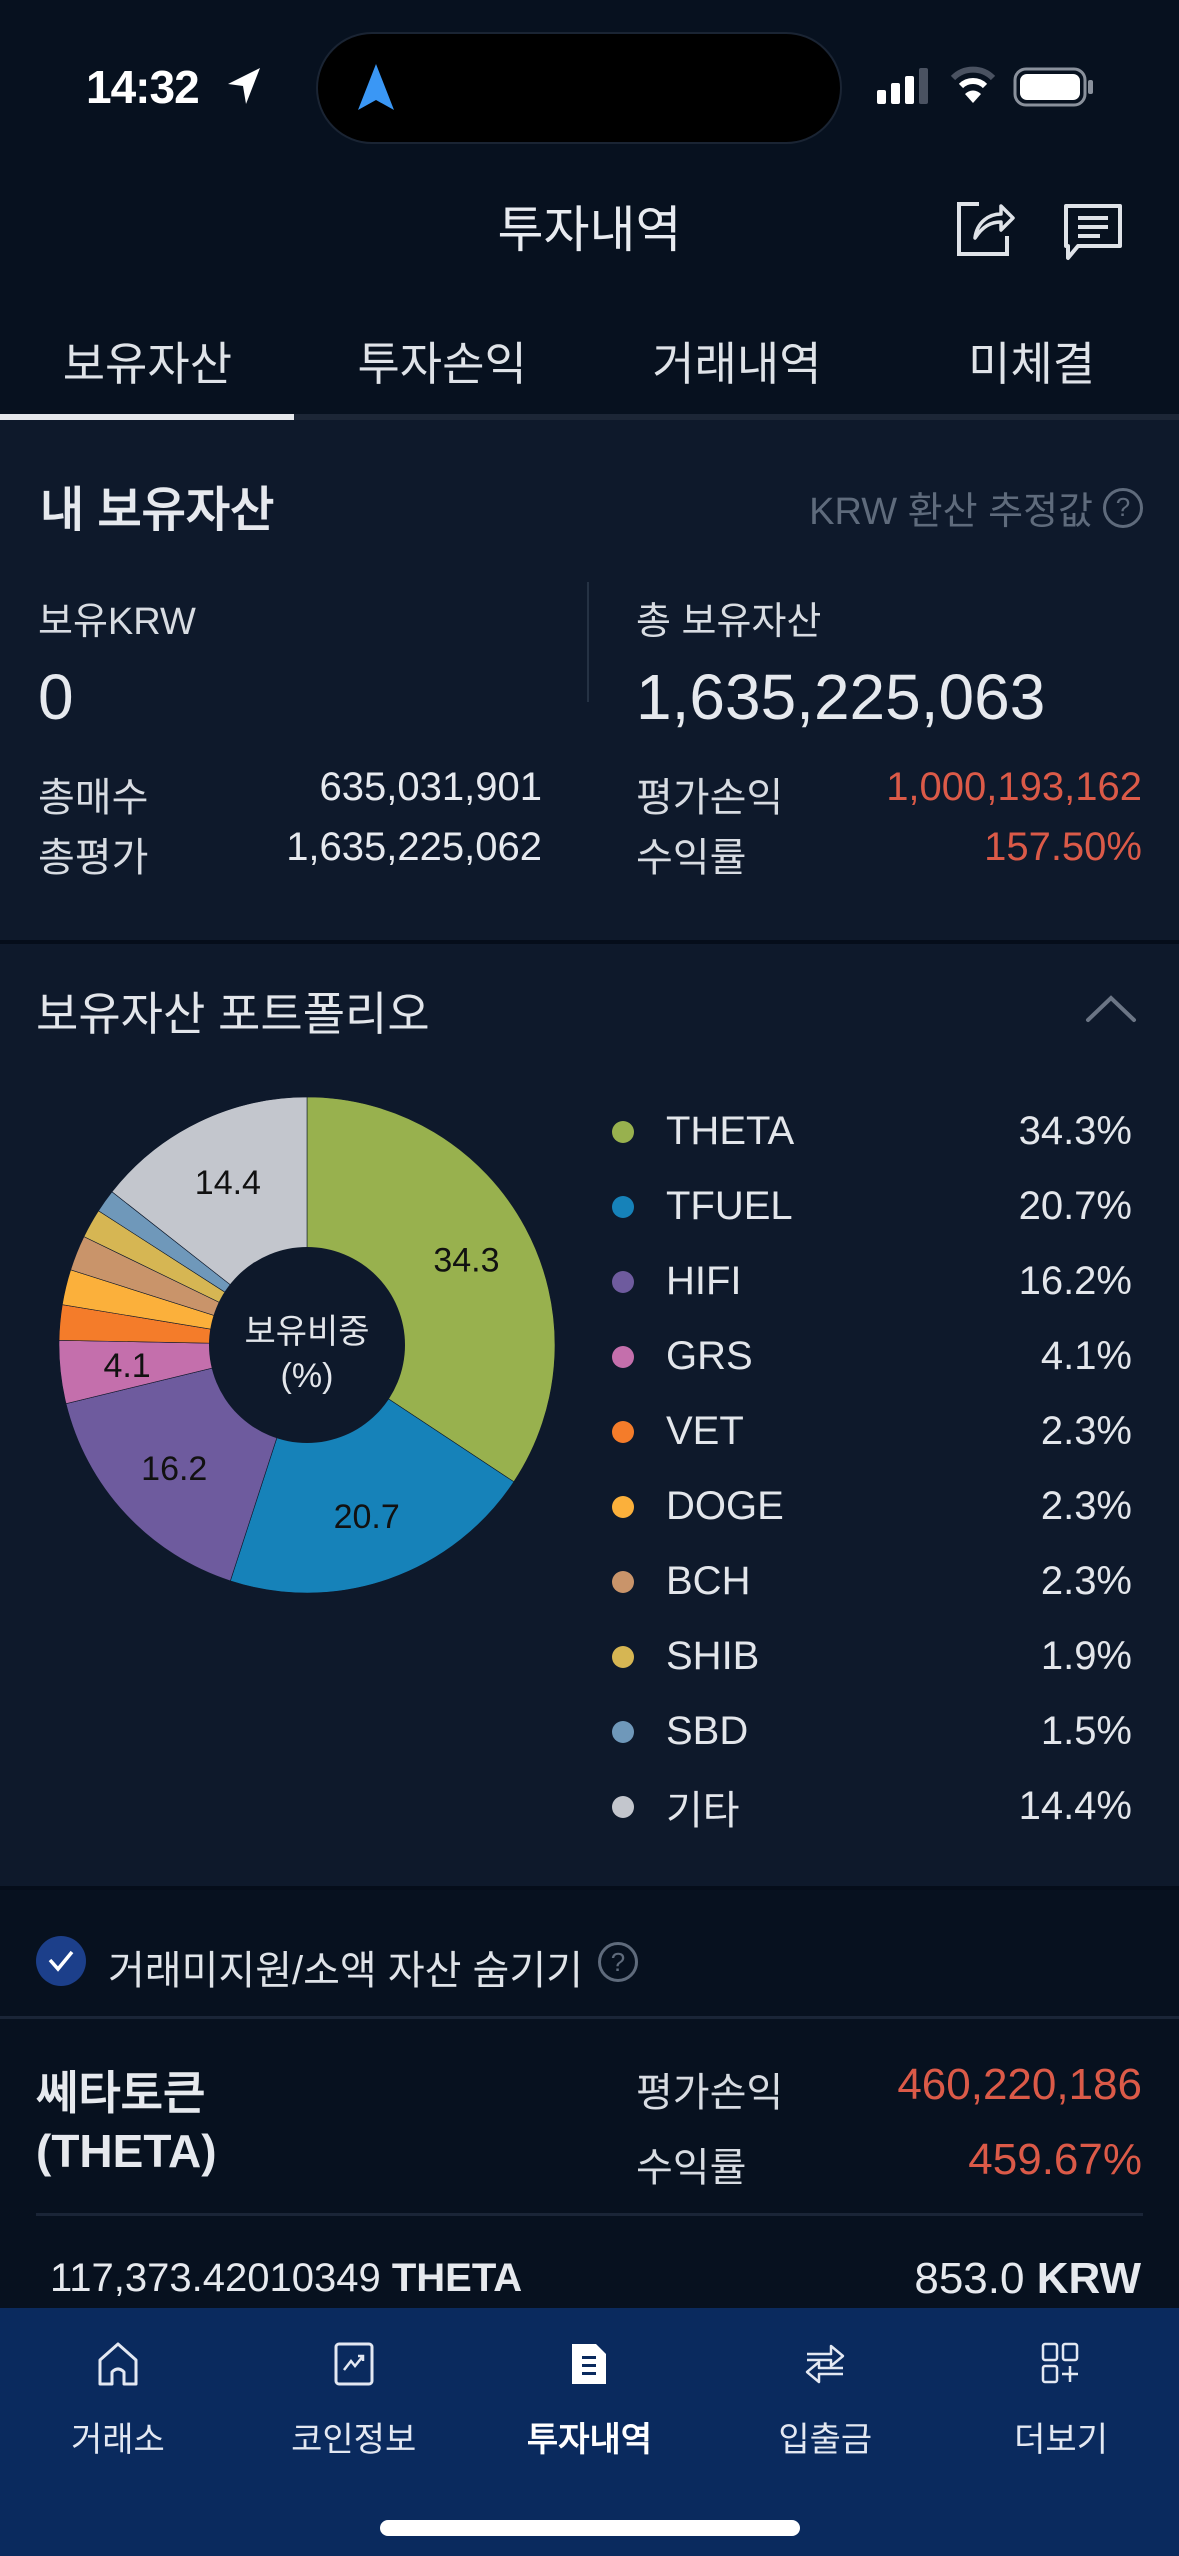  What do you see at coordinates (590, 2528) in the screenshot?
I see `home-indicator` at bounding box center [590, 2528].